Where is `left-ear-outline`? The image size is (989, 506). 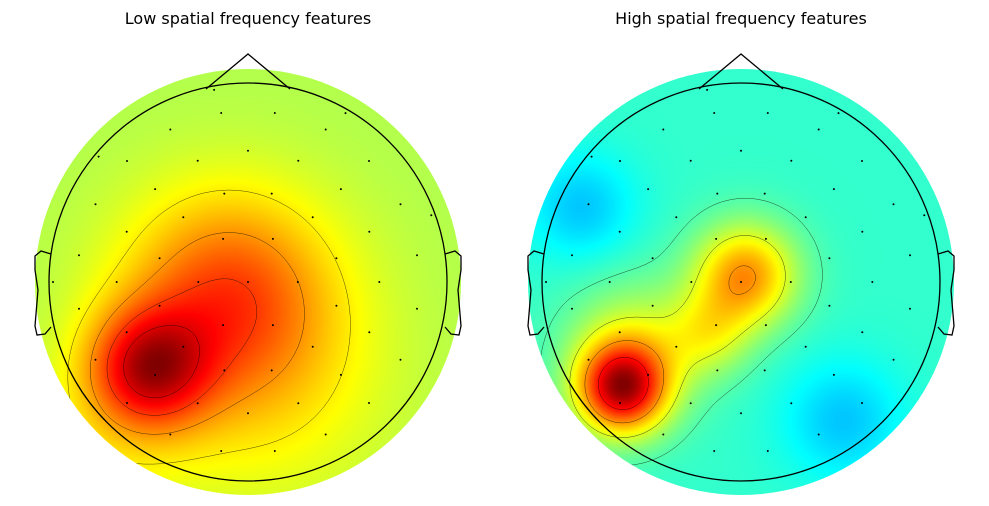 left-ear-outline is located at coordinates (43, 293).